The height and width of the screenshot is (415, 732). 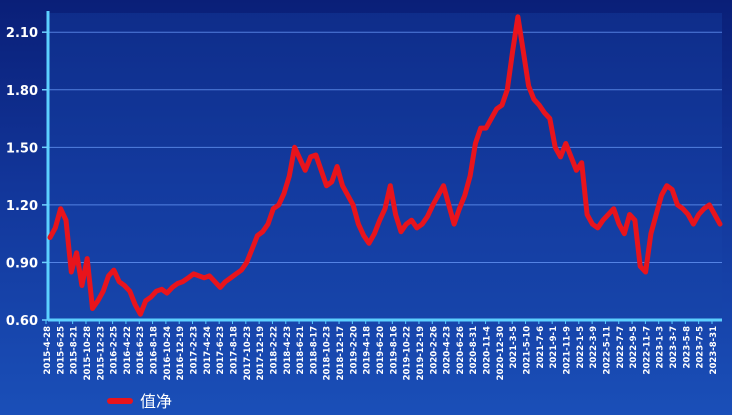 I want to click on x-tick-label: 2020-8-31, so click(x=474, y=350).